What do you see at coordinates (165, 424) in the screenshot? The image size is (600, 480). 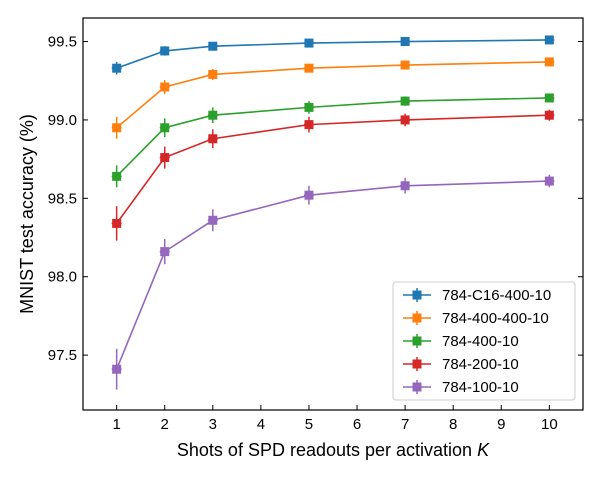 I see `x-tick-label: 2` at bounding box center [165, 424].